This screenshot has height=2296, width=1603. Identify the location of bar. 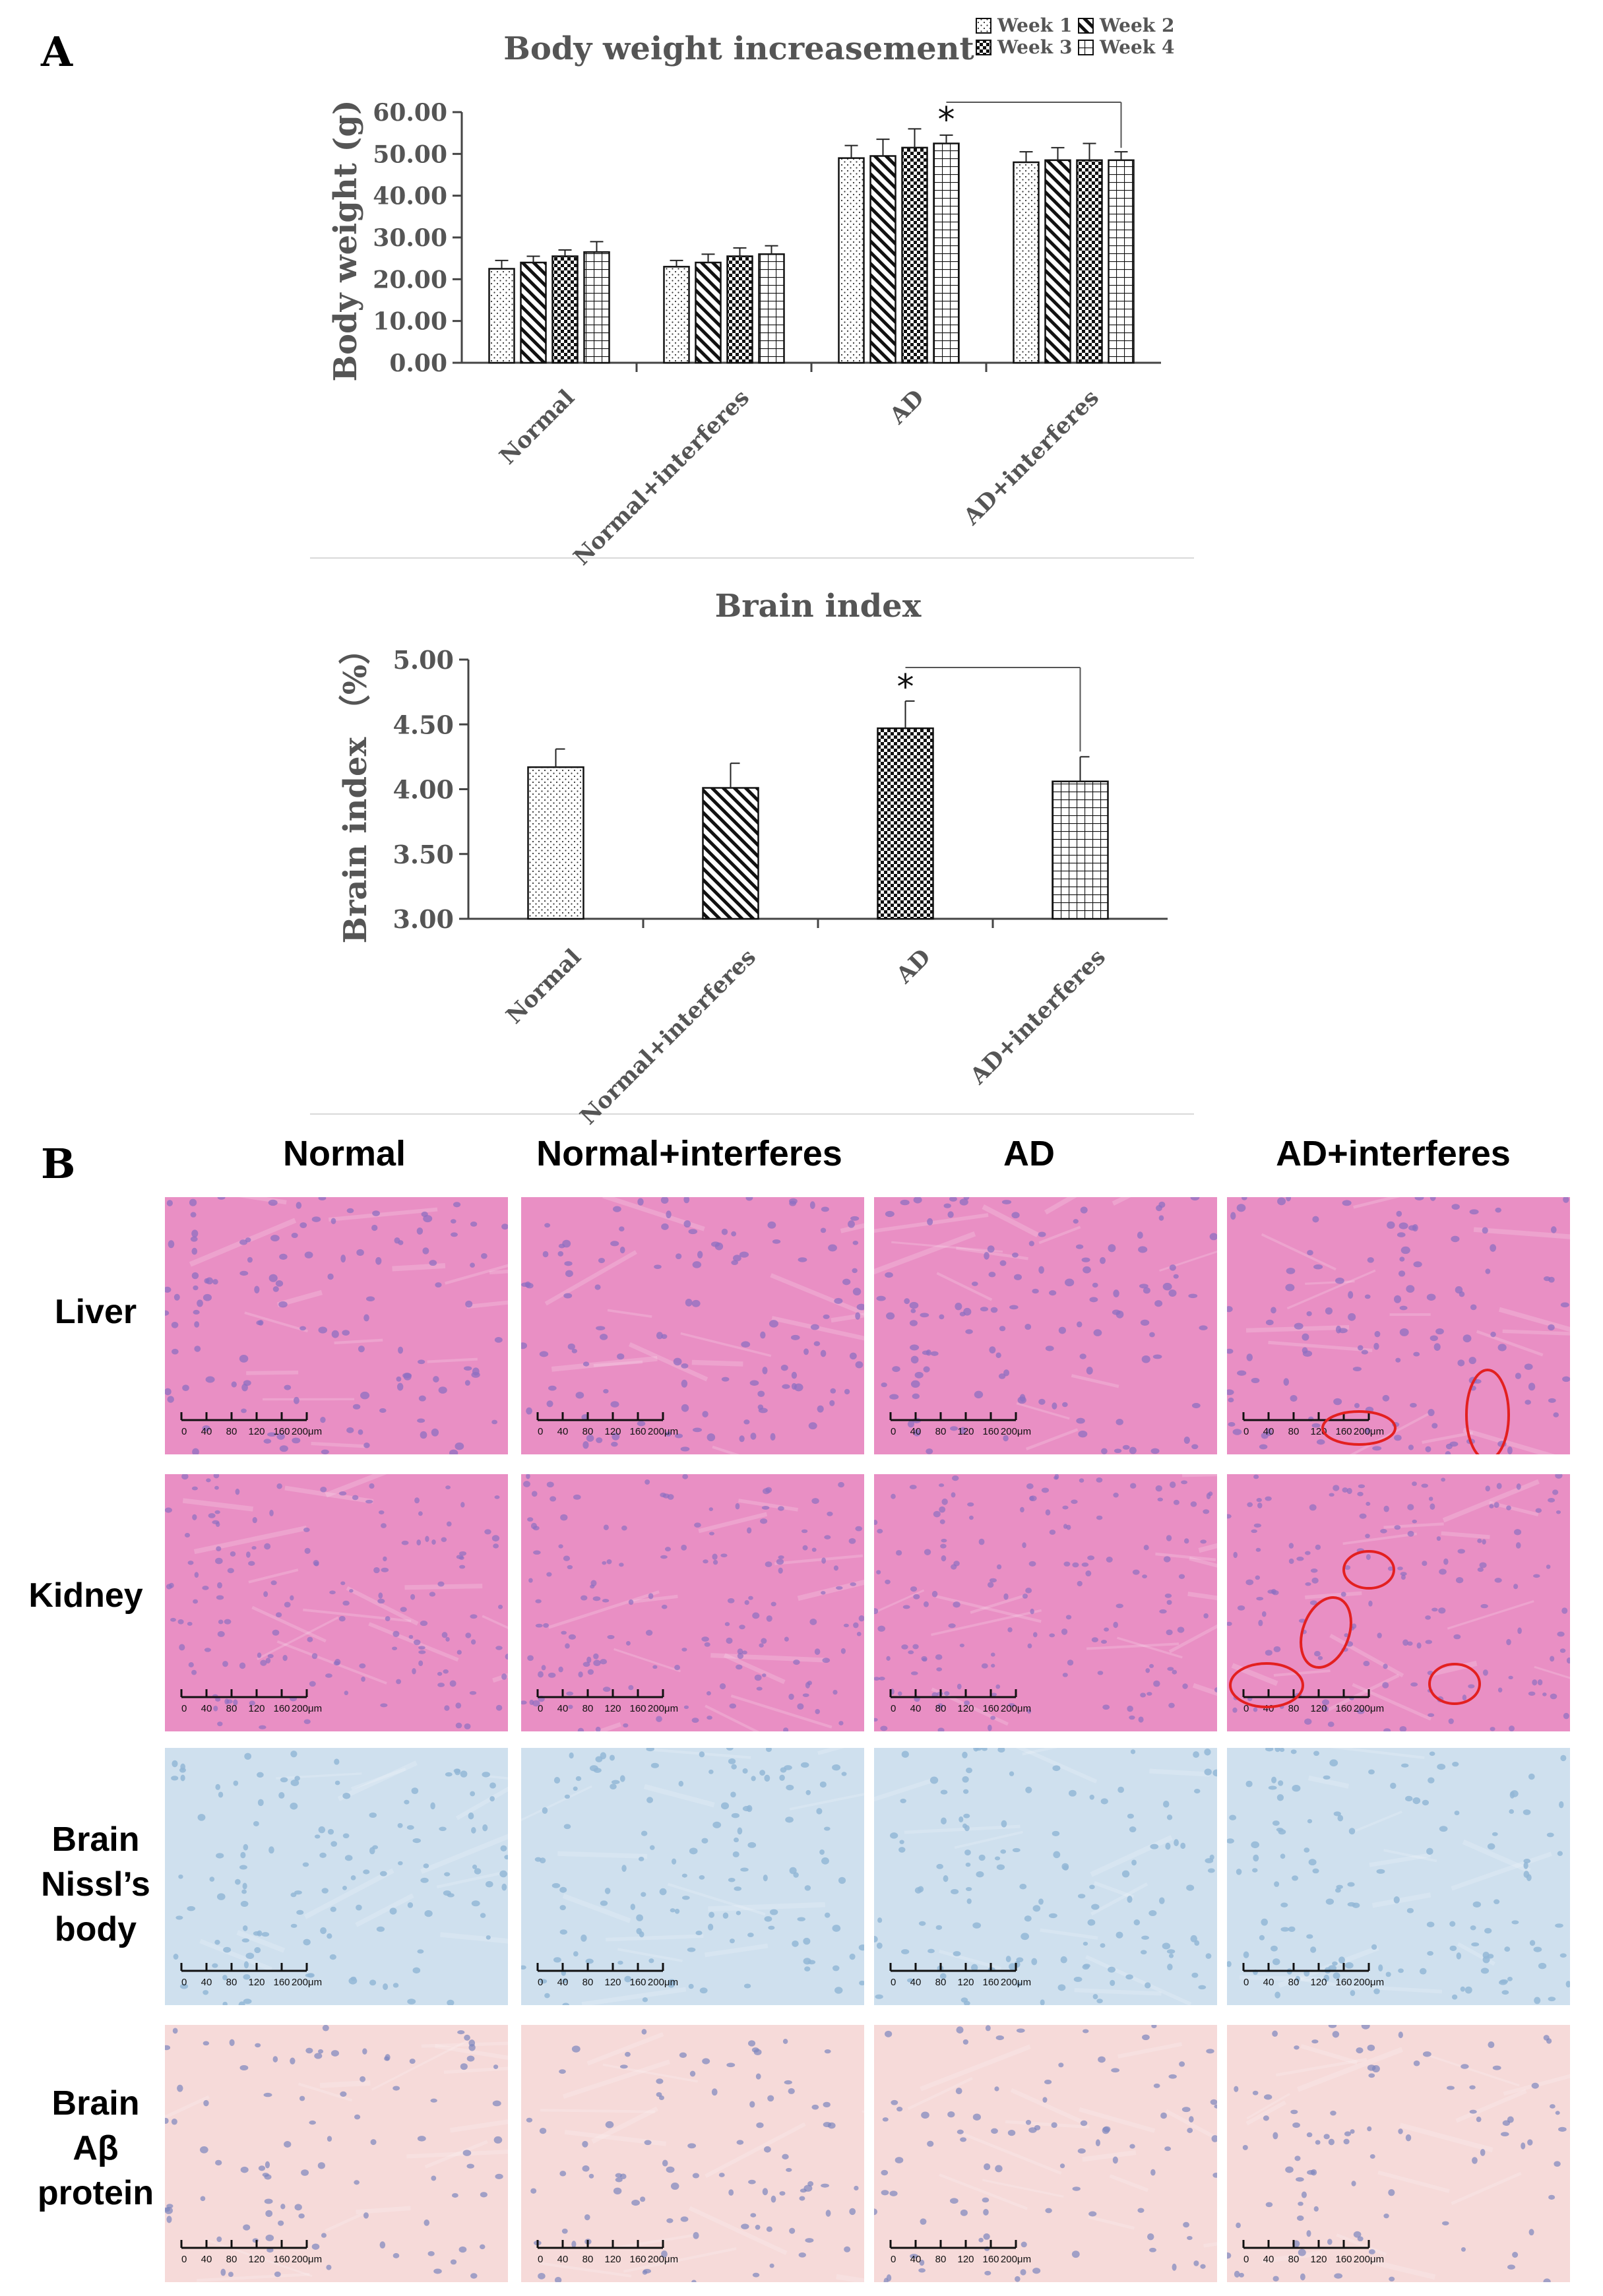
(882, 259).